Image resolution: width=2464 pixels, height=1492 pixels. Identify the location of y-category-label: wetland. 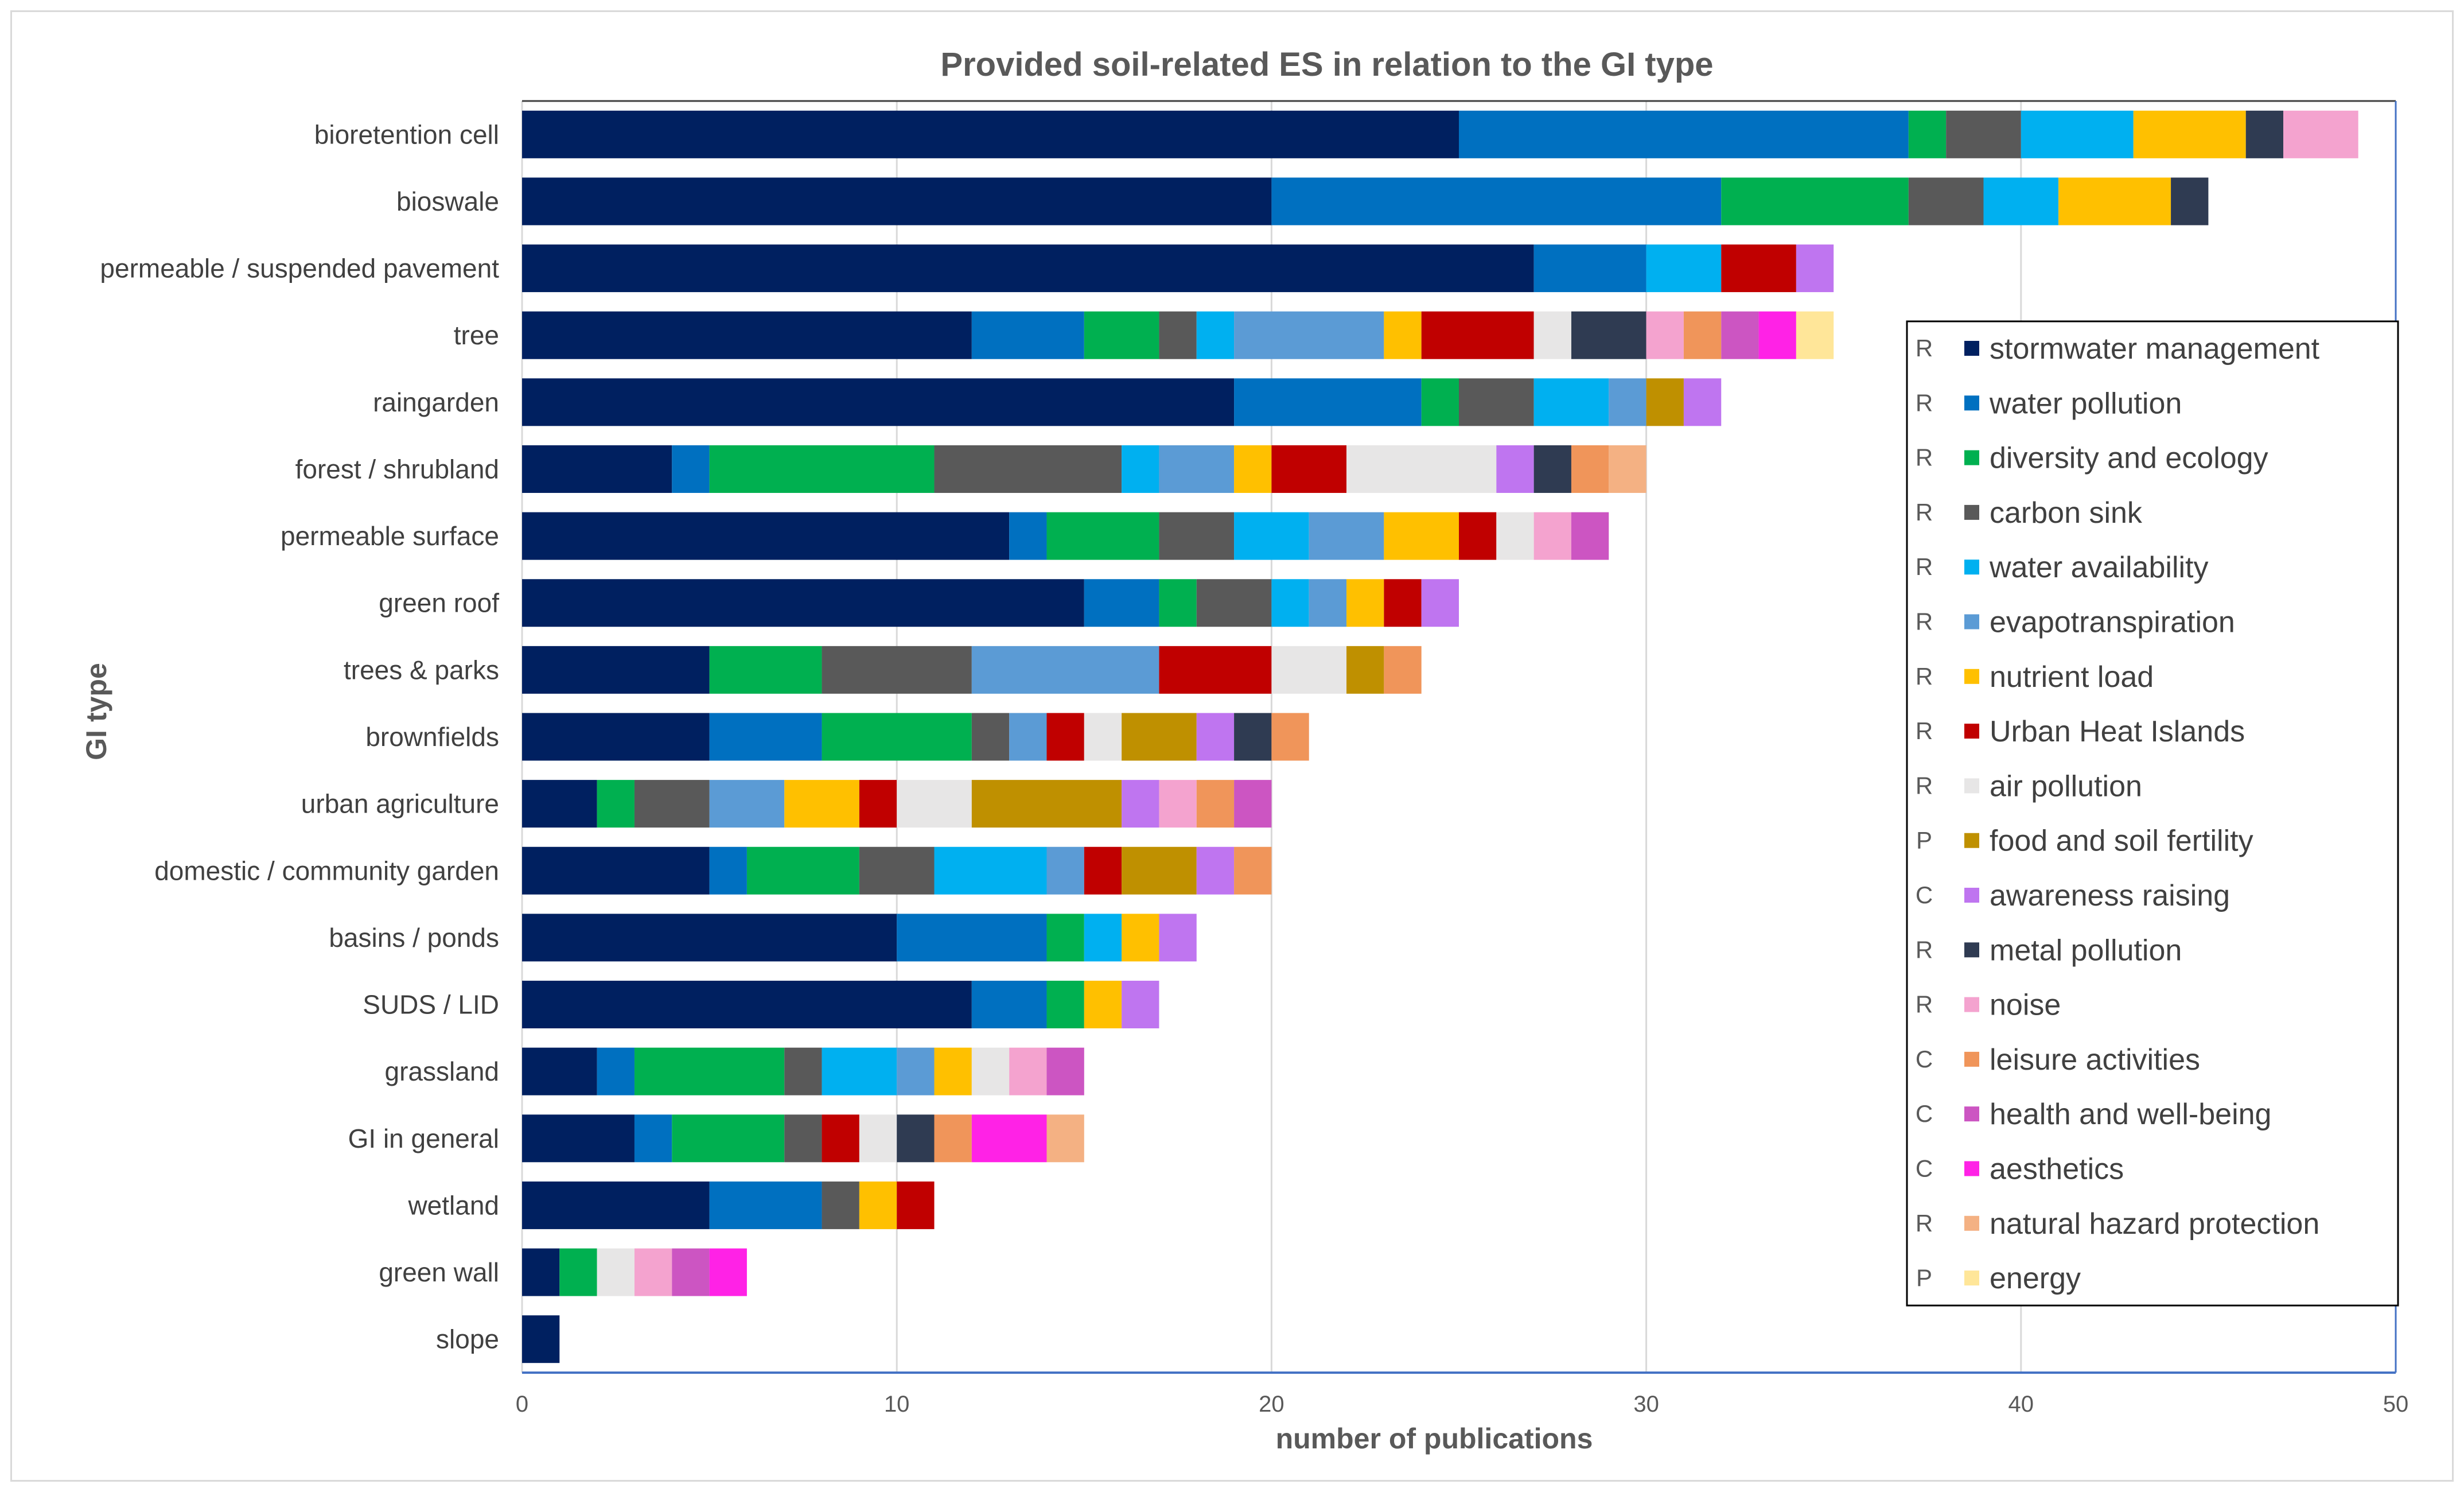
(453, 1205).